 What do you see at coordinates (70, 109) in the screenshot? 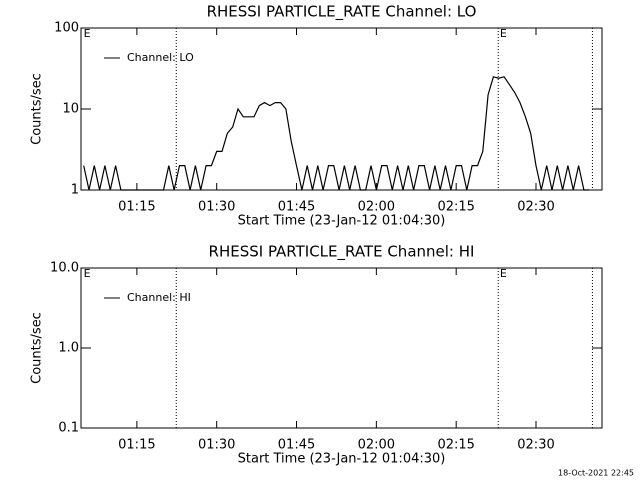
I see `y-tick-label: 10` at bounding box center [70, 109].